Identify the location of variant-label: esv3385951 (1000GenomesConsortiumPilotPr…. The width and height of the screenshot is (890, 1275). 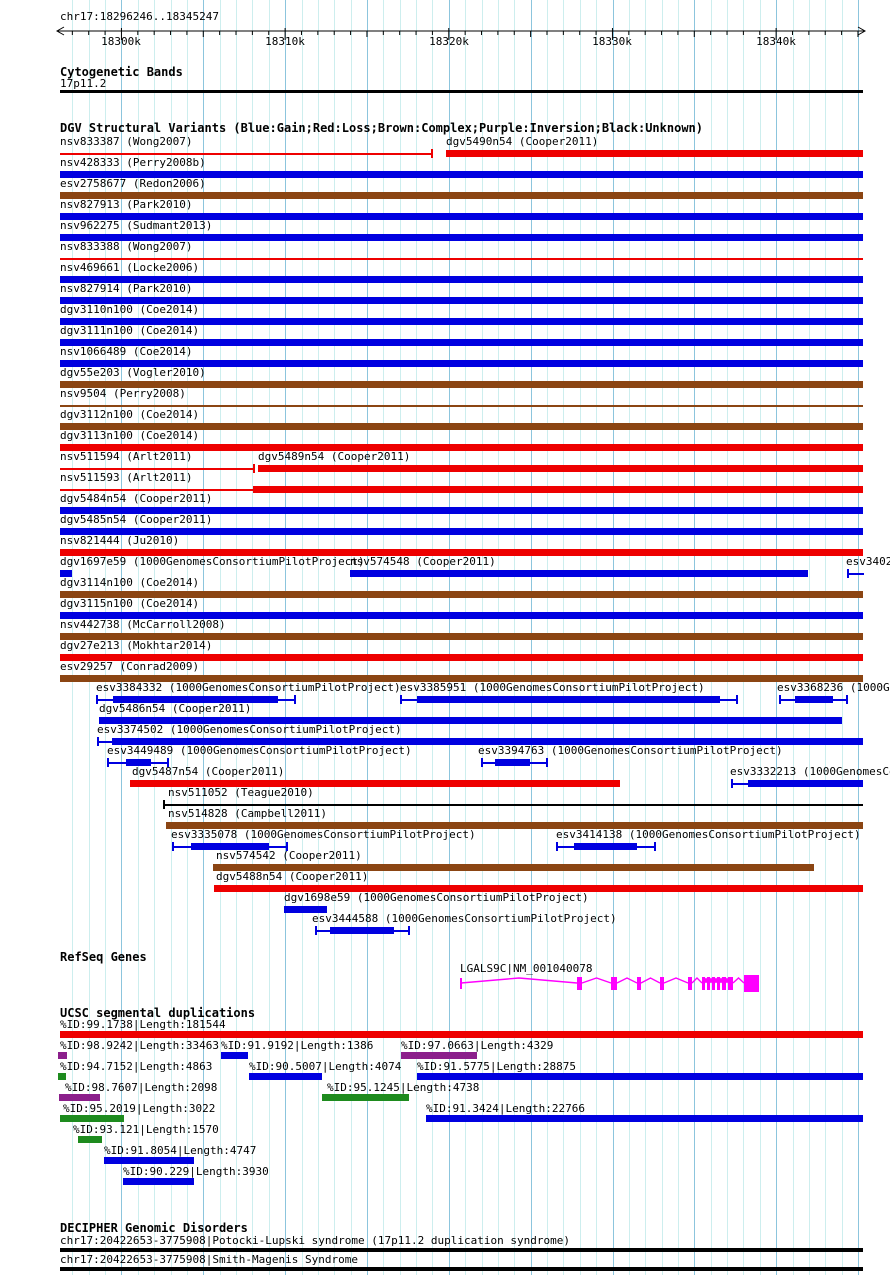
(552, 687).